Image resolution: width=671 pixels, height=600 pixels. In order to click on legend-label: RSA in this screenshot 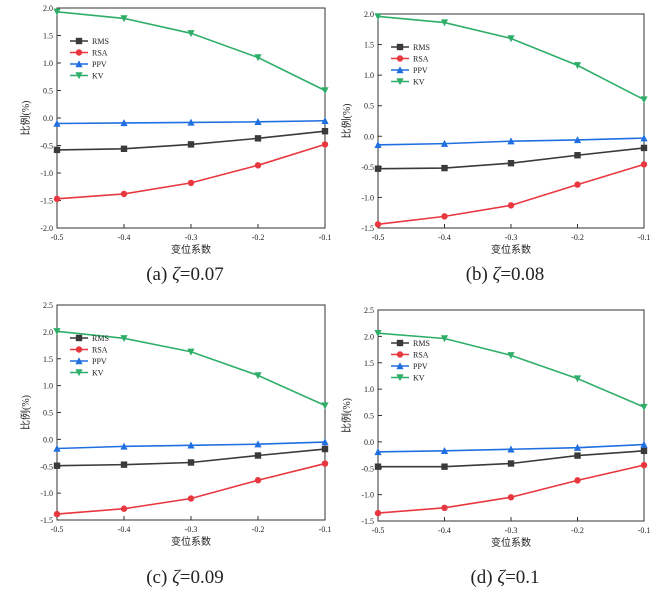, I will do `click(421, 355)`.